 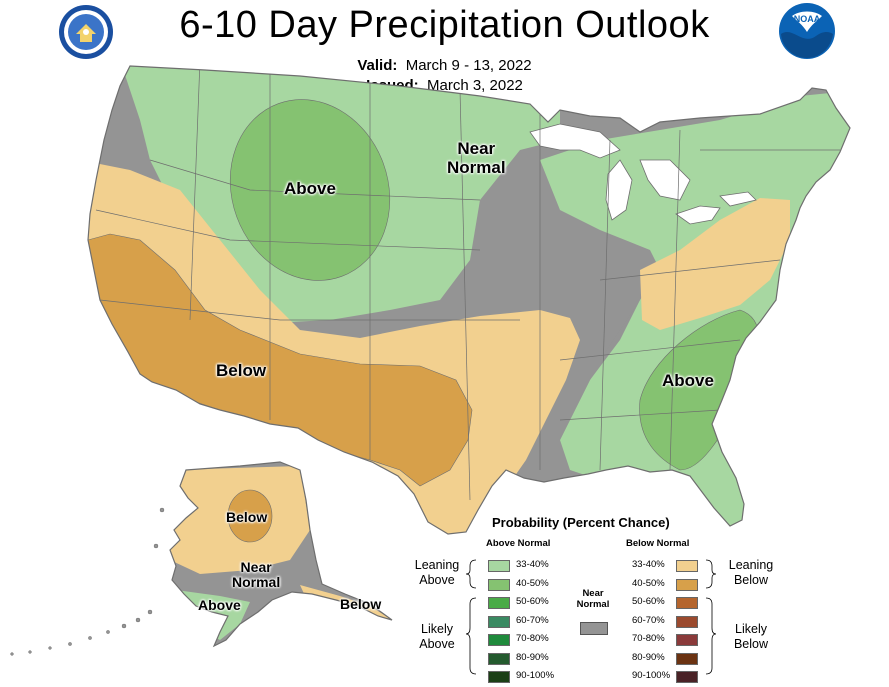 I want to click on legend-near-normal-label: Near Normal, so click(x=593, y=599).